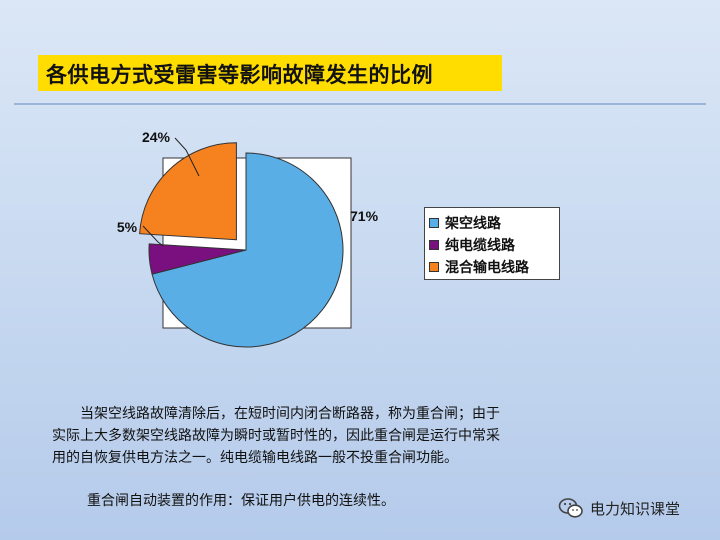 The image size is (720, 540). I want to click on leader-lines, so click(171, 192).